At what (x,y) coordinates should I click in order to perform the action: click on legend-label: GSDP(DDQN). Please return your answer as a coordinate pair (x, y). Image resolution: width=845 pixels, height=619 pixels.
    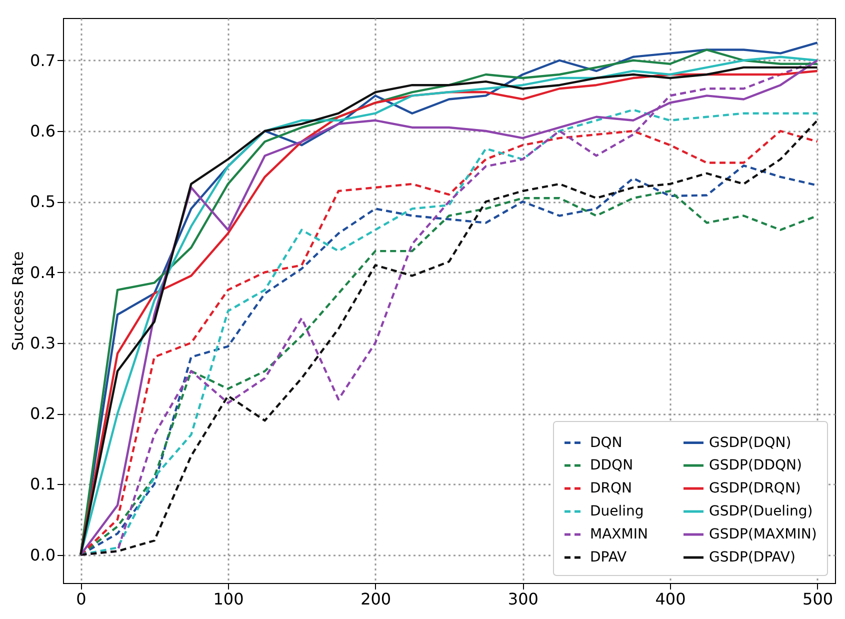
    Looking at the image, I should click on (755, 466).